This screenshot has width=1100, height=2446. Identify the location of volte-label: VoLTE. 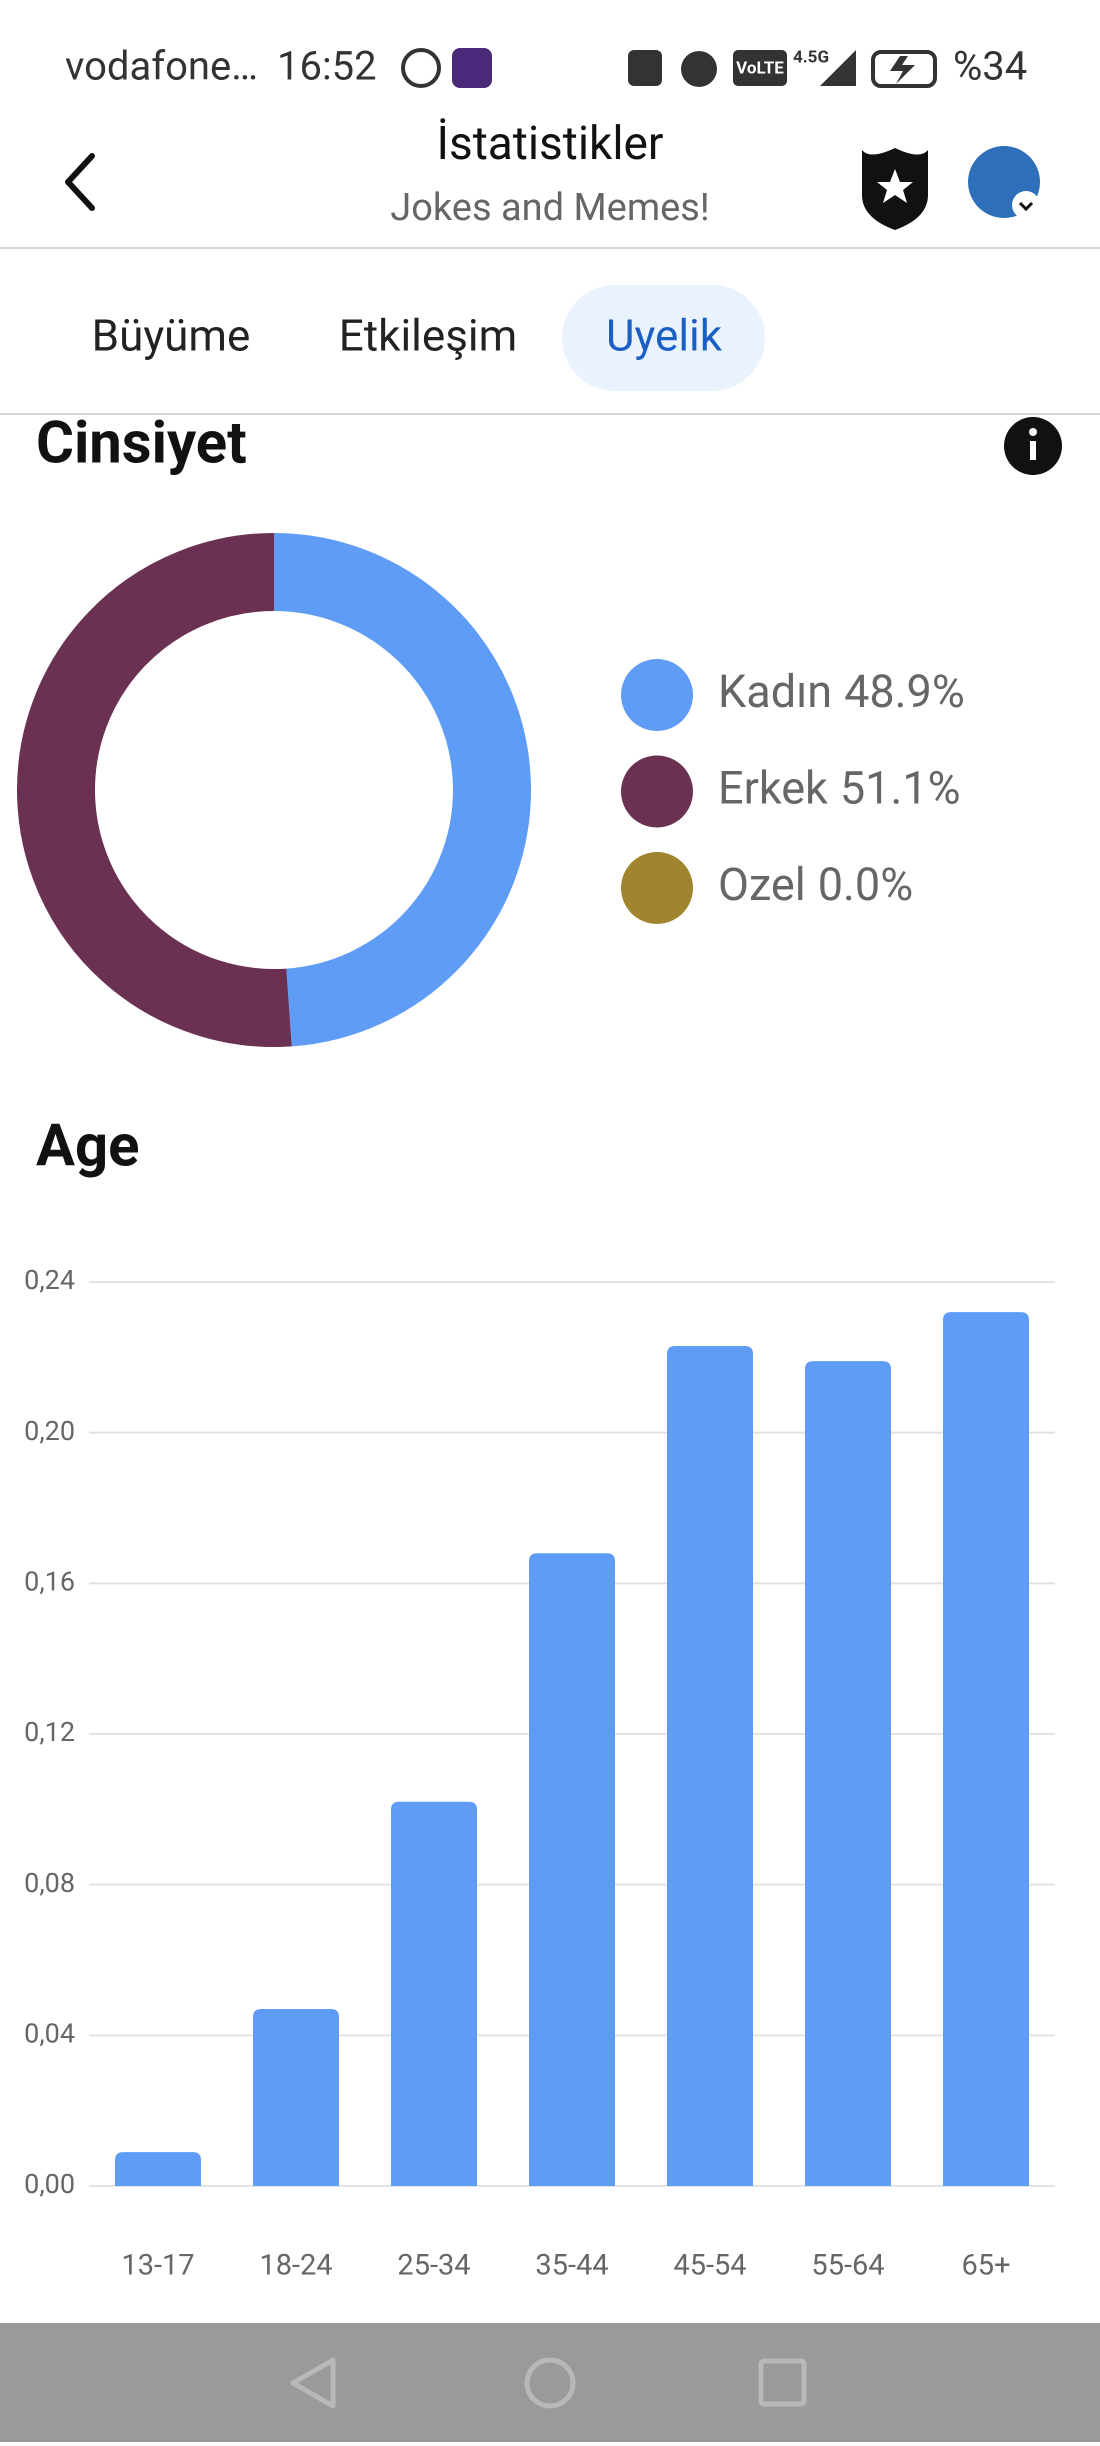
(760, 68).